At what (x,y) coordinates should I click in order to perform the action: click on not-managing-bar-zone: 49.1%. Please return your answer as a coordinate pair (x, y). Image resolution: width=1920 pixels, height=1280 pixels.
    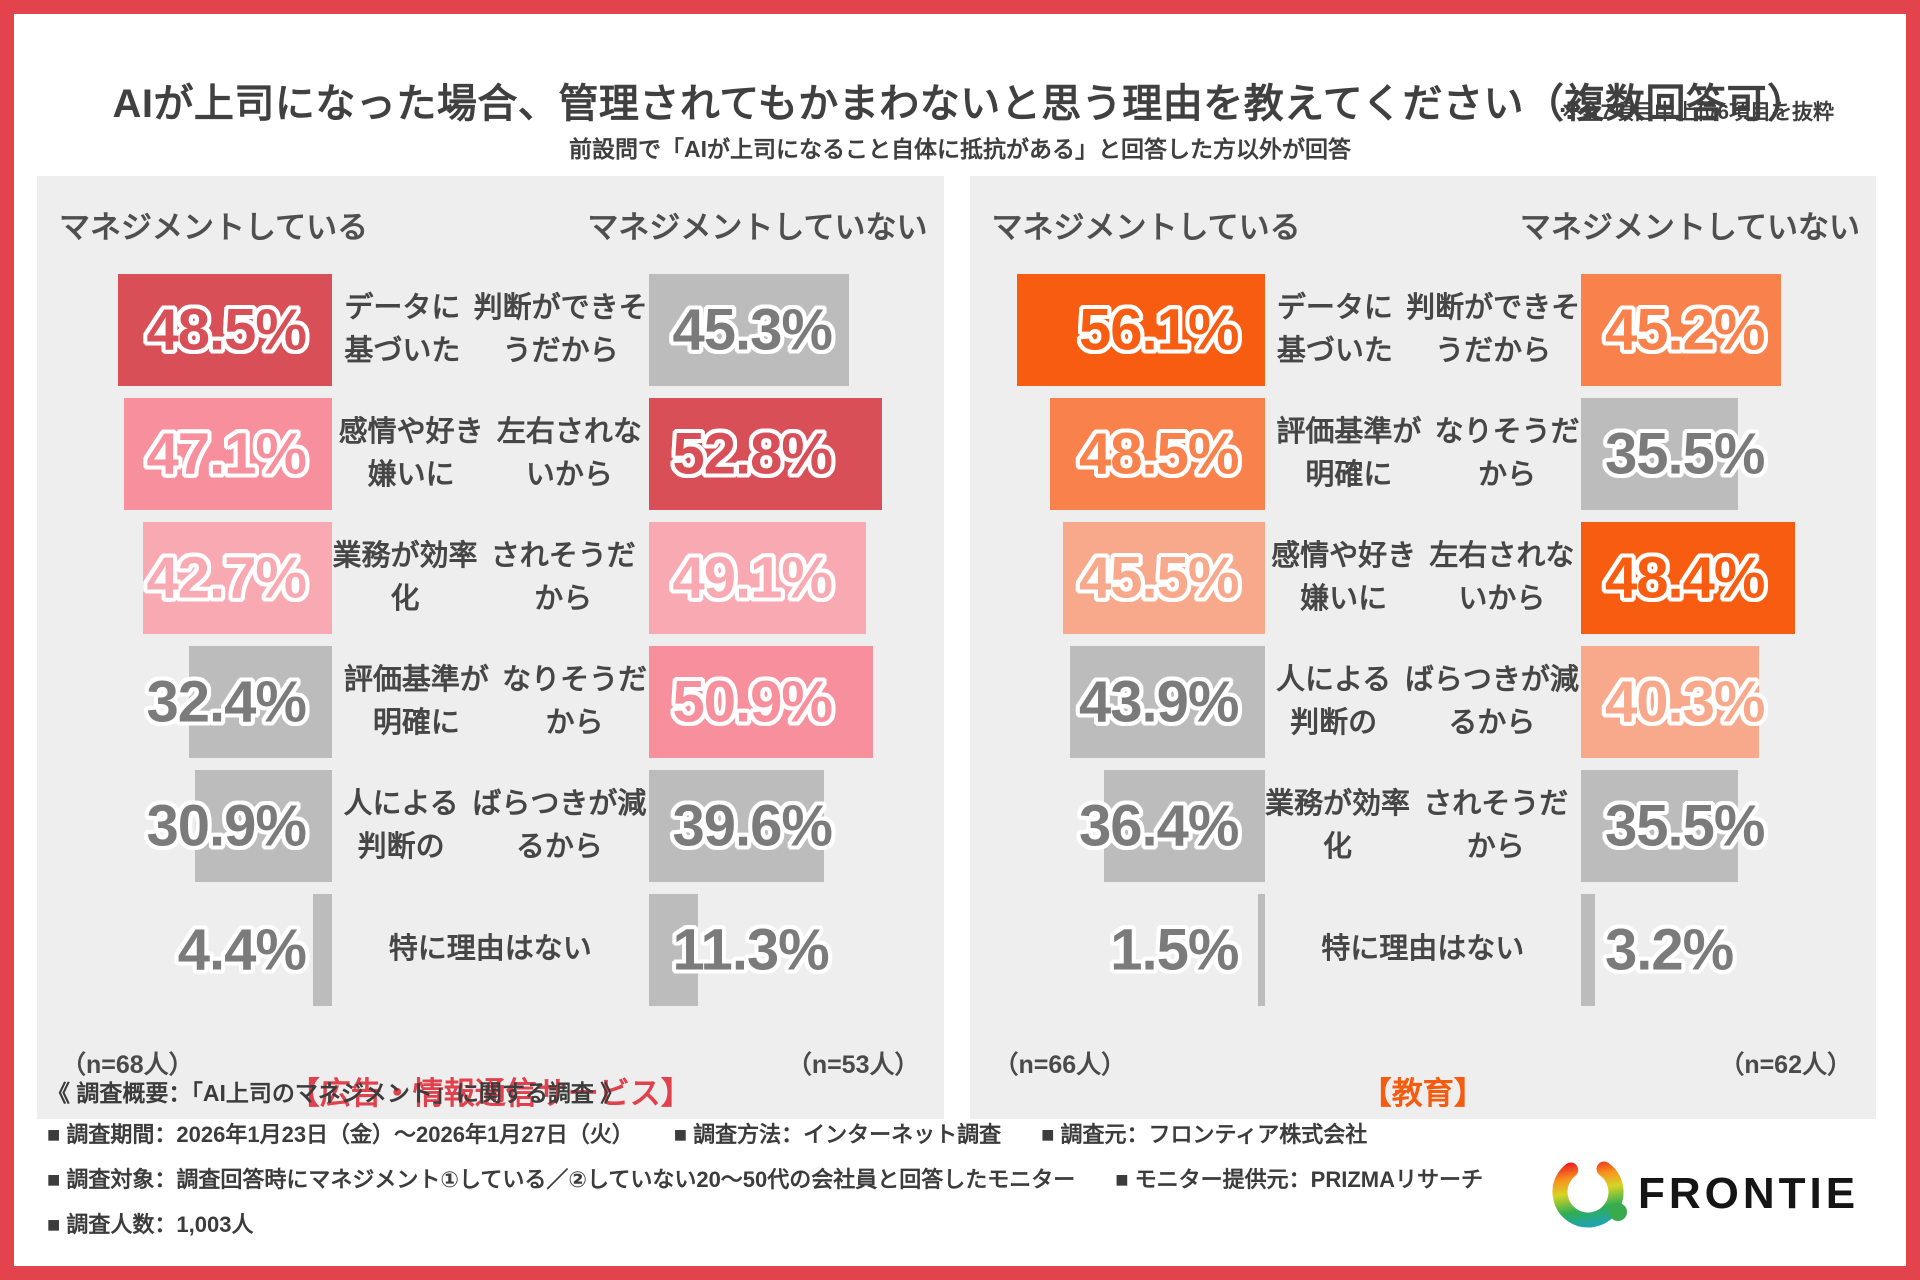
    Looking at the image, I should click on (796, 578).